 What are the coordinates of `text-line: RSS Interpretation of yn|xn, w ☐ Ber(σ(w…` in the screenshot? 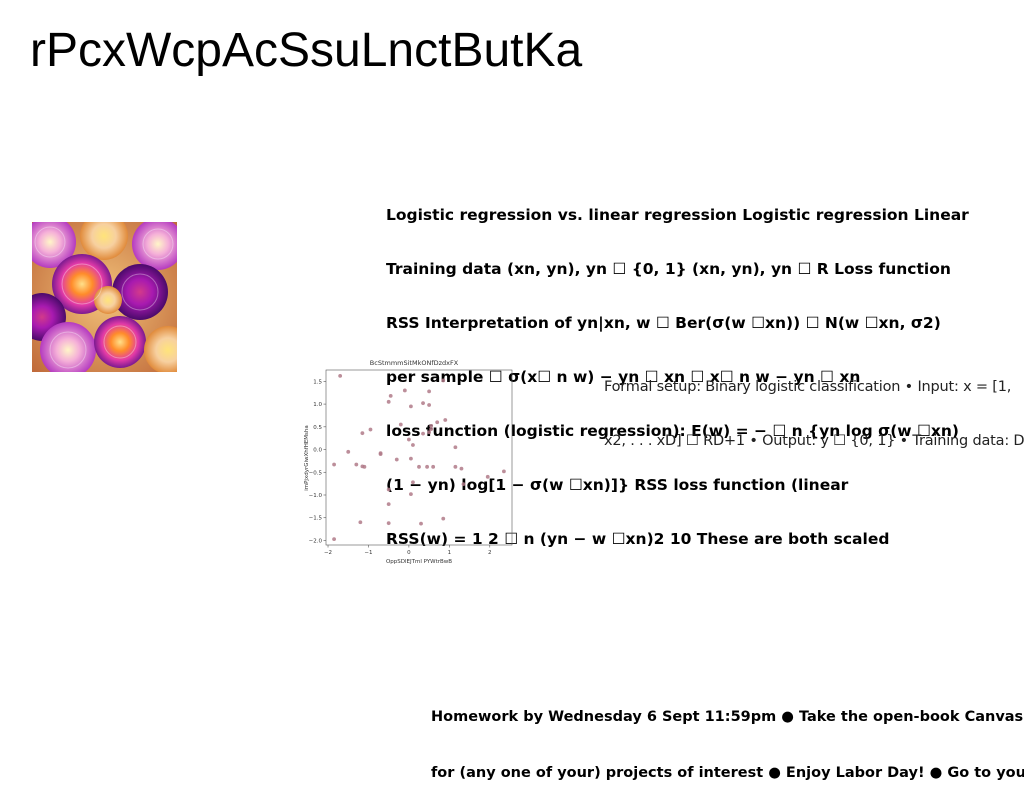 It's located at (663, 323).